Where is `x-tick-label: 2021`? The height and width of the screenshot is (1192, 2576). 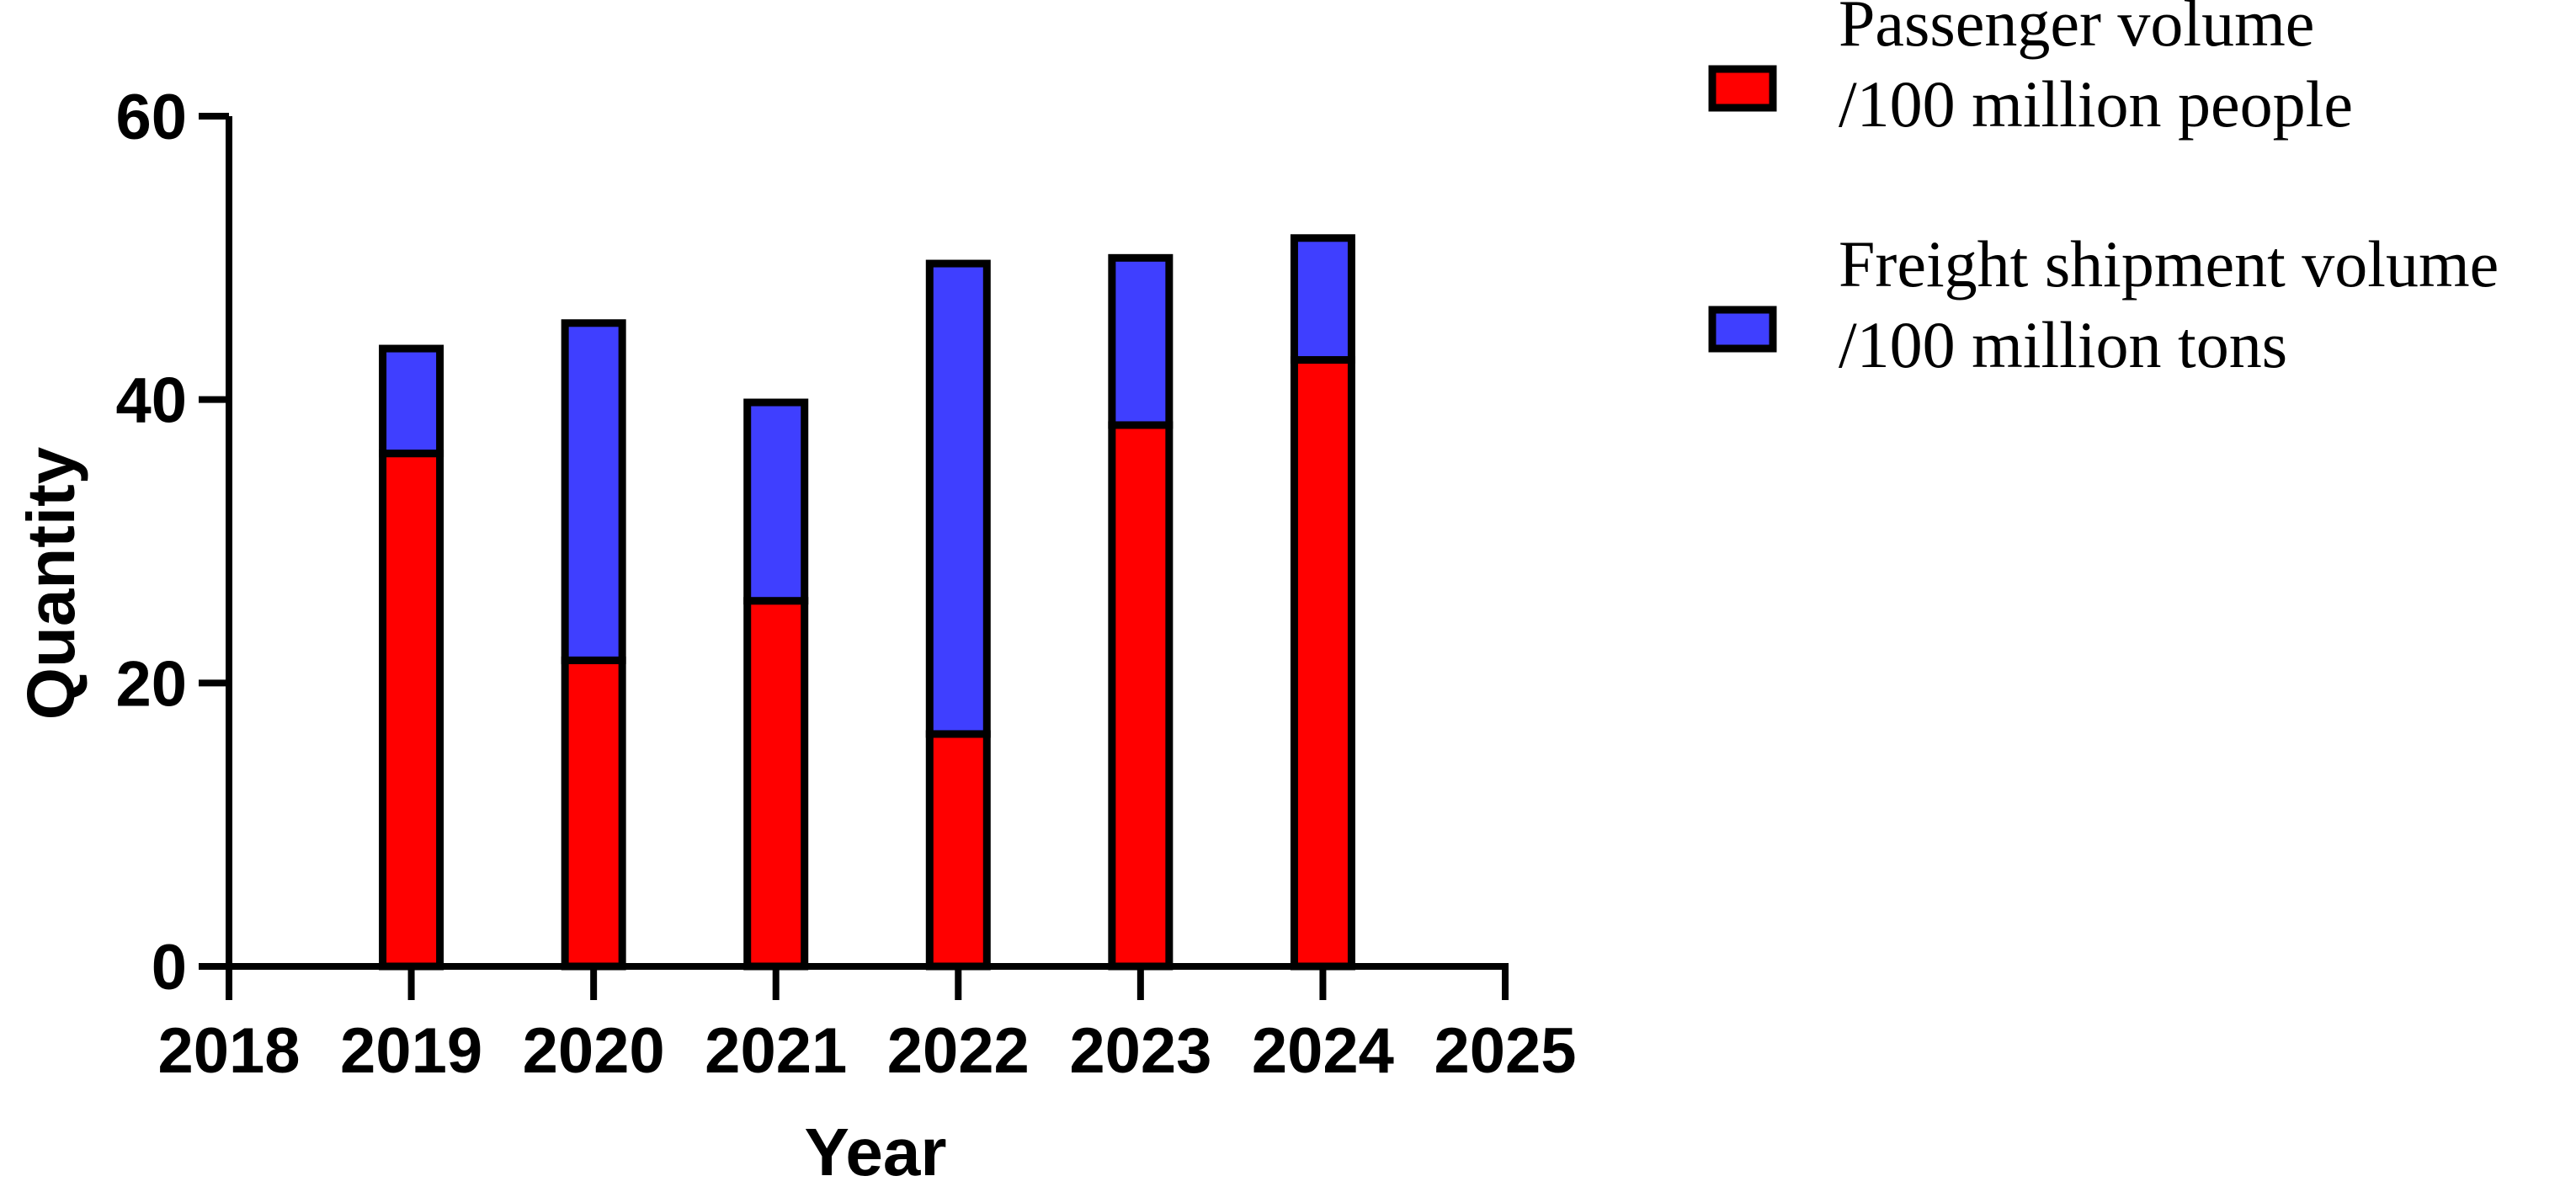 x-tick-label: 2021 is located at coordinates (776, 1051).